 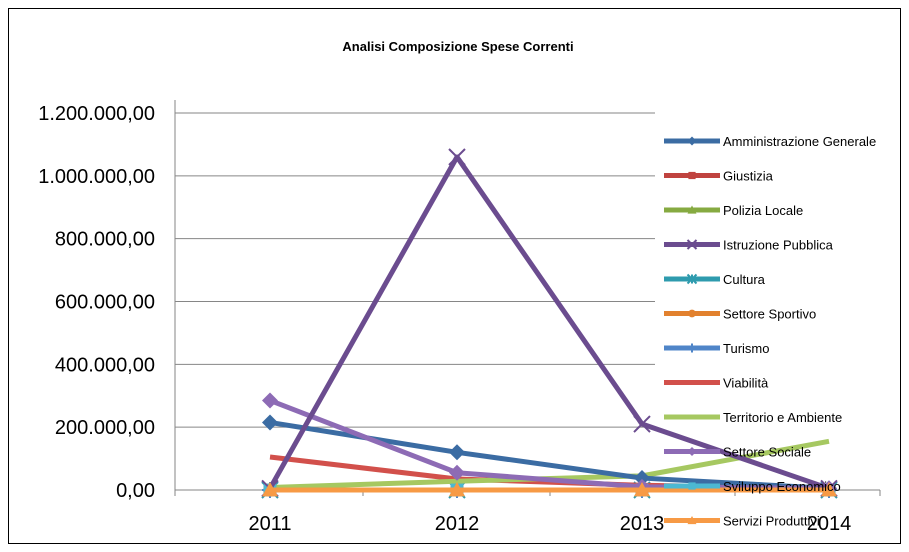 I want to click on legend-label: Amministrazione Generale, so click(x=799, y=141).